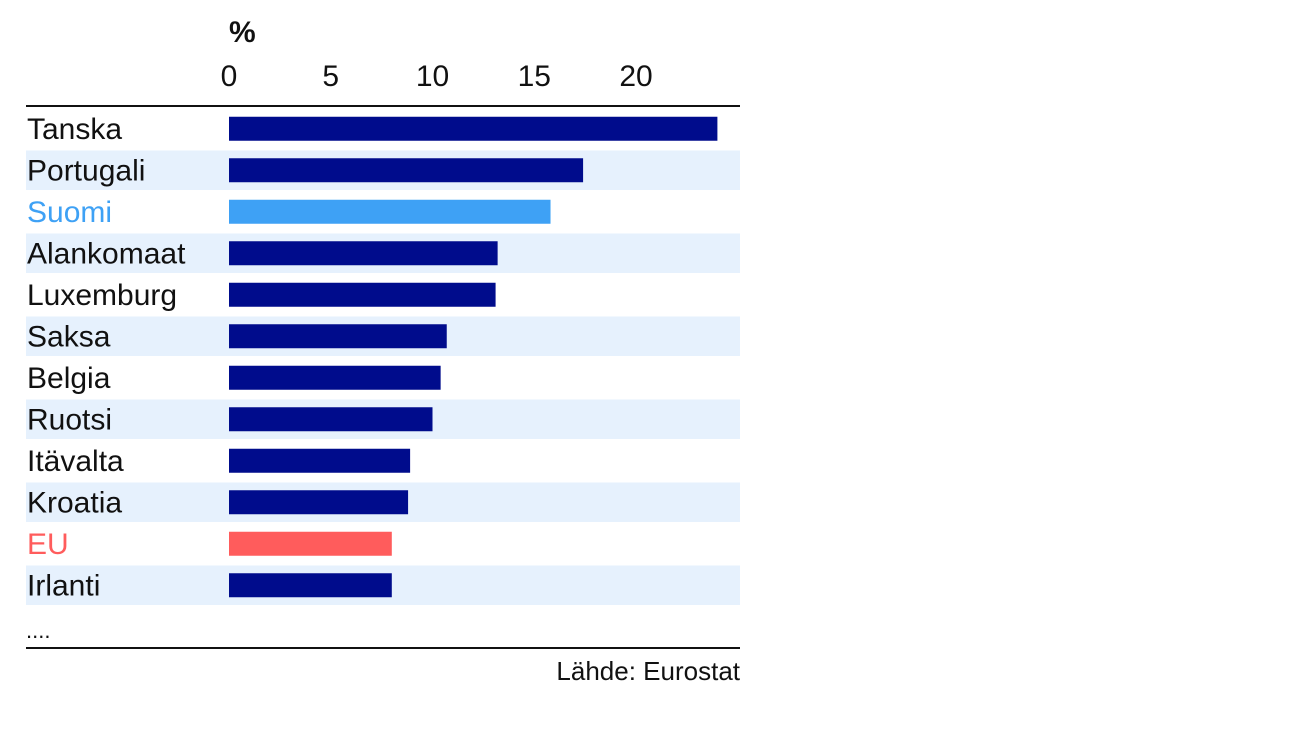  Describe the element at coordinates (242, 32) in the screenshot. I see `unit-label: %` at that location.